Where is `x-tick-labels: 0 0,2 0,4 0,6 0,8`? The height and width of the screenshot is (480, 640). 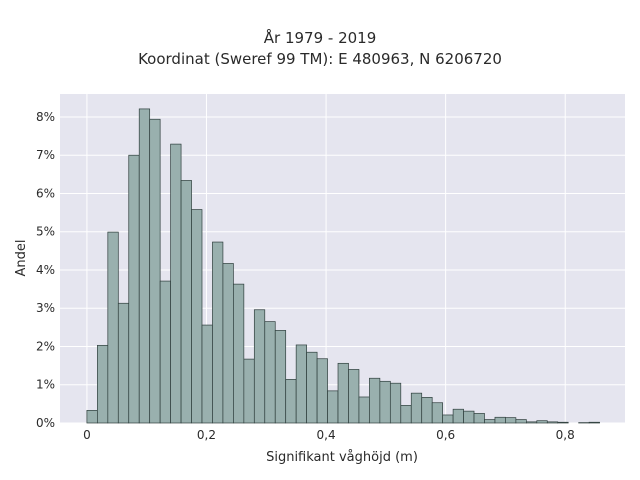 x-tick-labels: 0 0,2 0,4 0,6 0,8 is located at coordinates (329, 435).